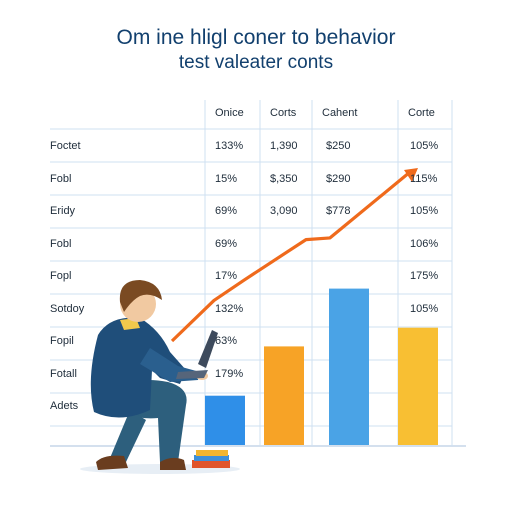 Image resolution: width=512 pixels, height=512 pixels. I want to click on table-cell: 175%, so click(424, 276).